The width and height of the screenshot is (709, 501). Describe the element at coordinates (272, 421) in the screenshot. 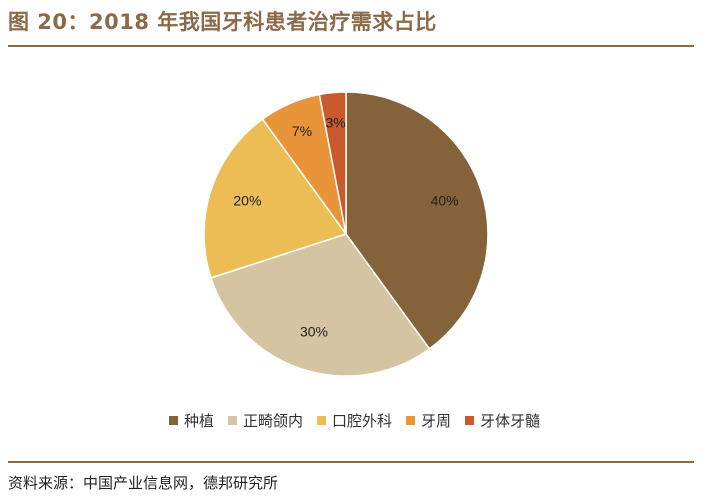

I see `legend-label: 正畸颌内` at that location.